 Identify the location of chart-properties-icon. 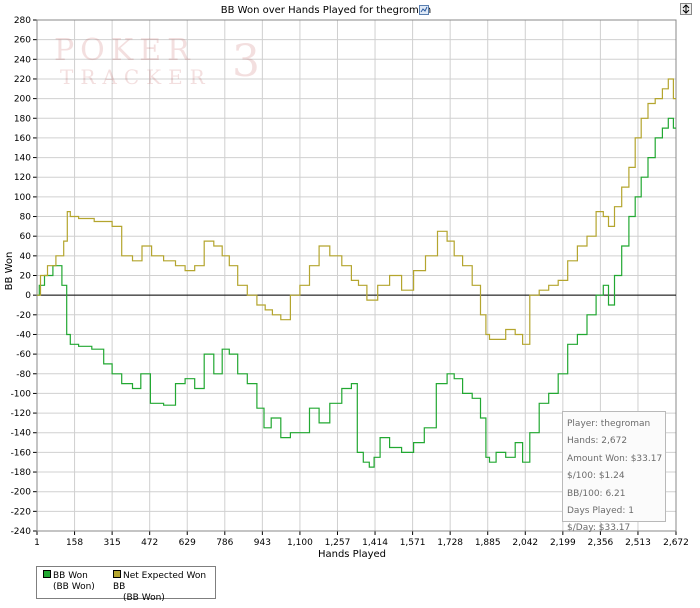
(424, 10).